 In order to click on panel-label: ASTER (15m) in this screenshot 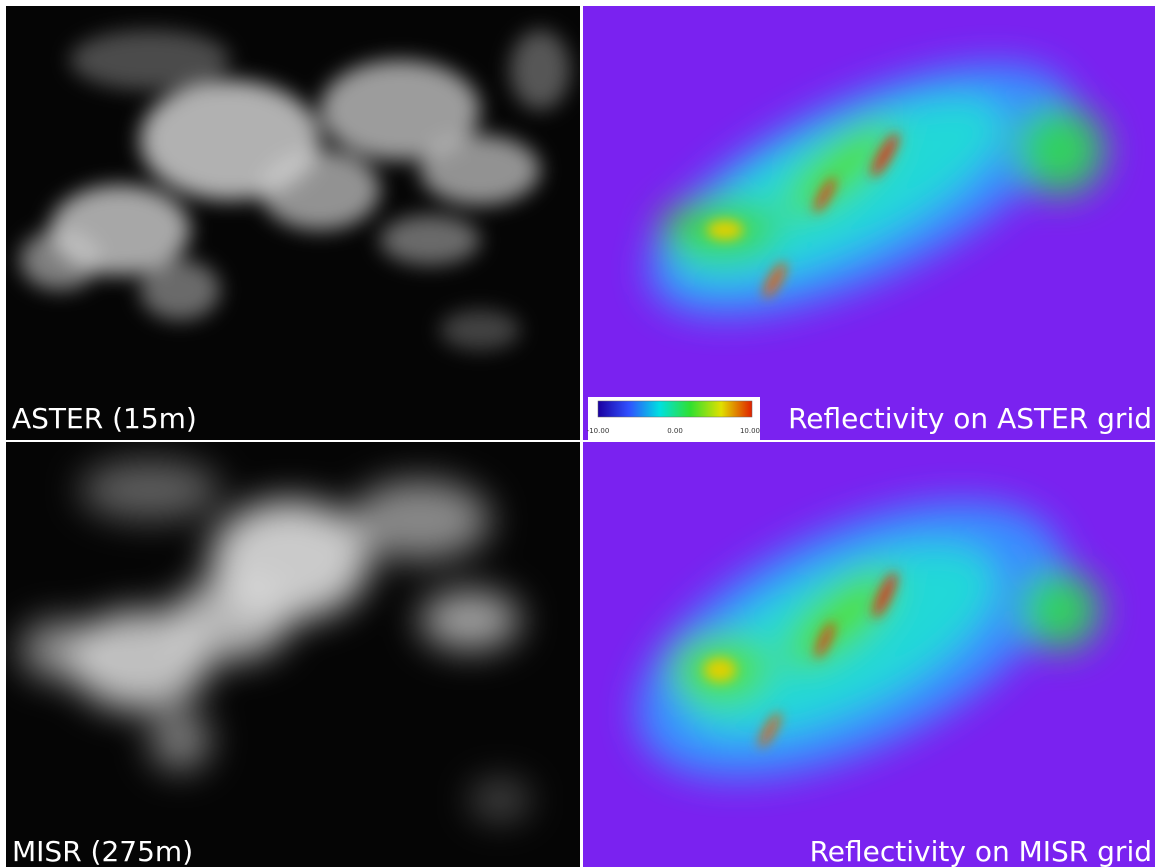, I will do `click(104, 418)`.